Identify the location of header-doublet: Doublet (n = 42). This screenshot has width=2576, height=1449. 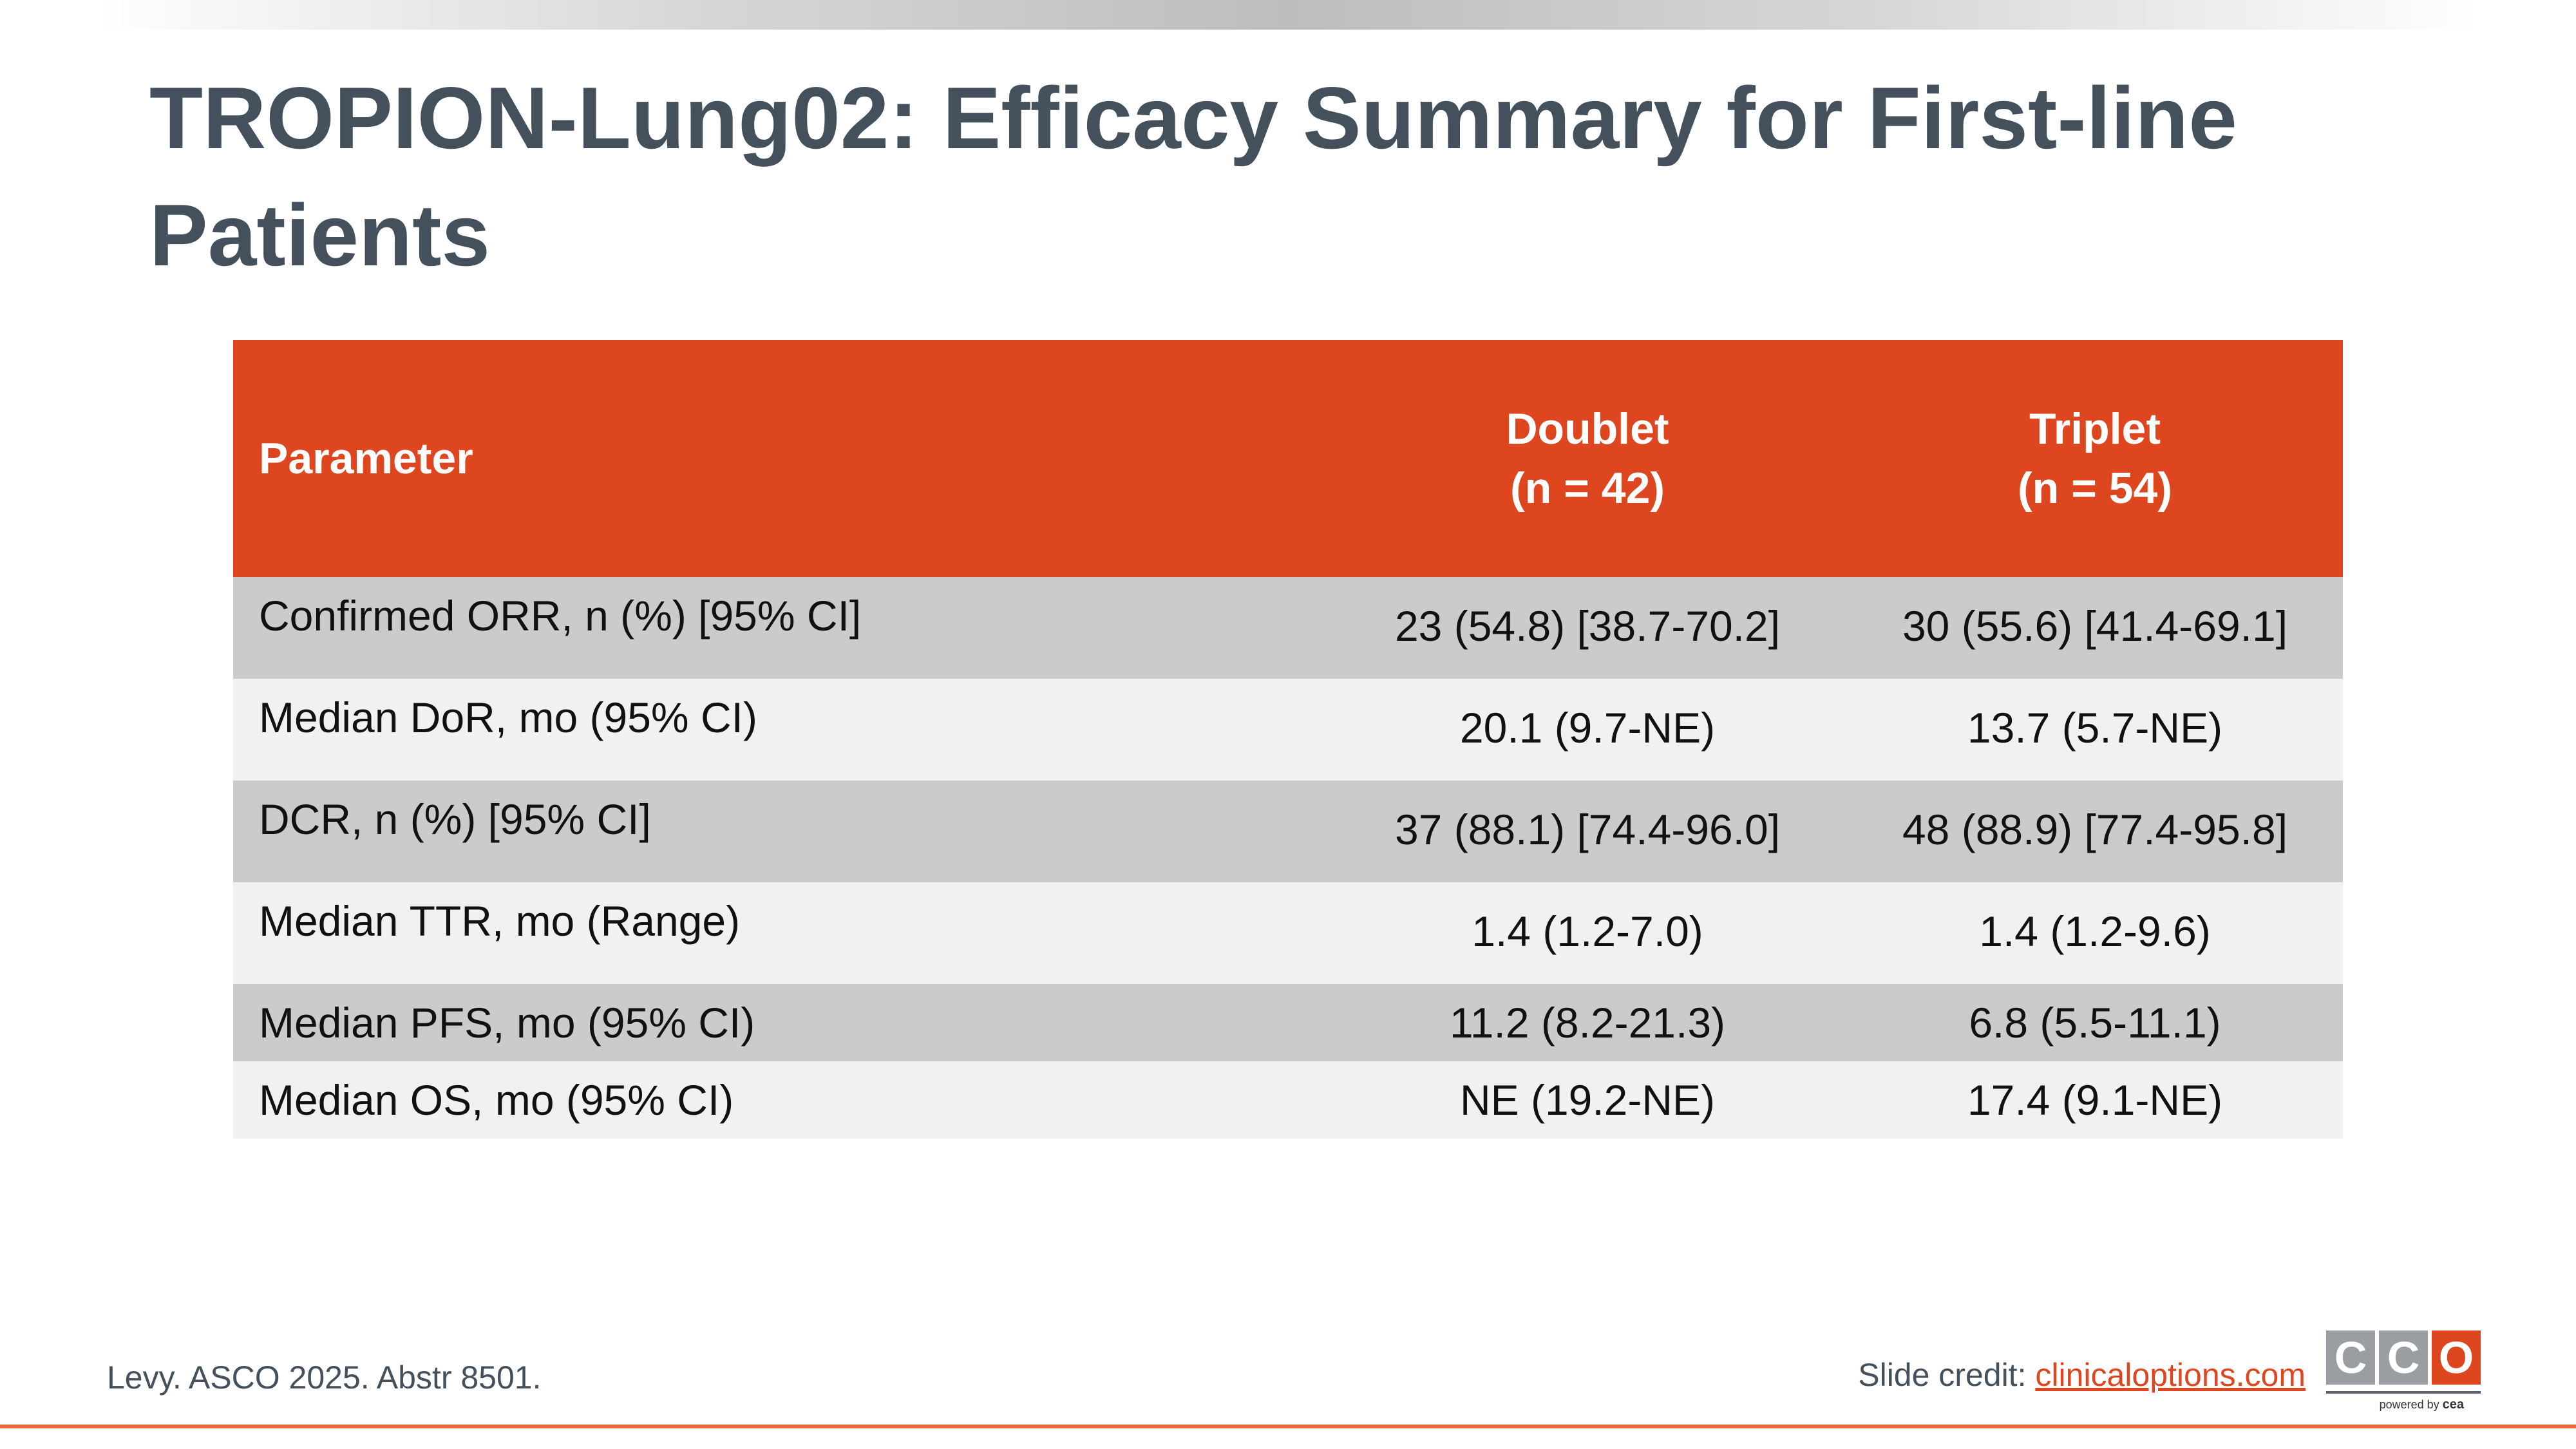
(1587, 459).